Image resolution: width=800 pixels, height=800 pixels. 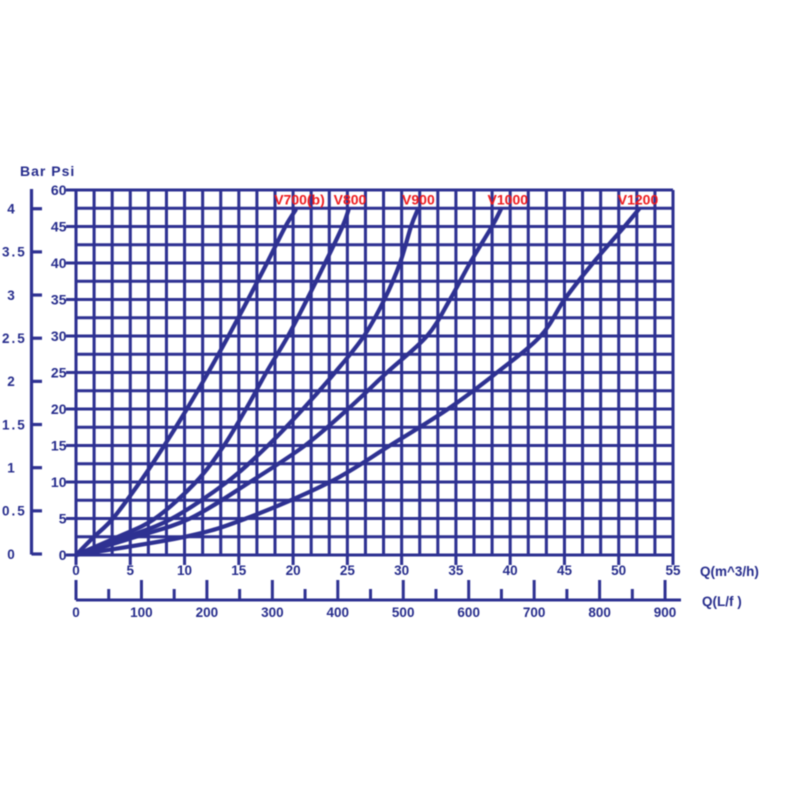 What do you see at coordinates (11, 381) in the screenshot?
I see `svg-text: 2` at bounding box center [11, 381].